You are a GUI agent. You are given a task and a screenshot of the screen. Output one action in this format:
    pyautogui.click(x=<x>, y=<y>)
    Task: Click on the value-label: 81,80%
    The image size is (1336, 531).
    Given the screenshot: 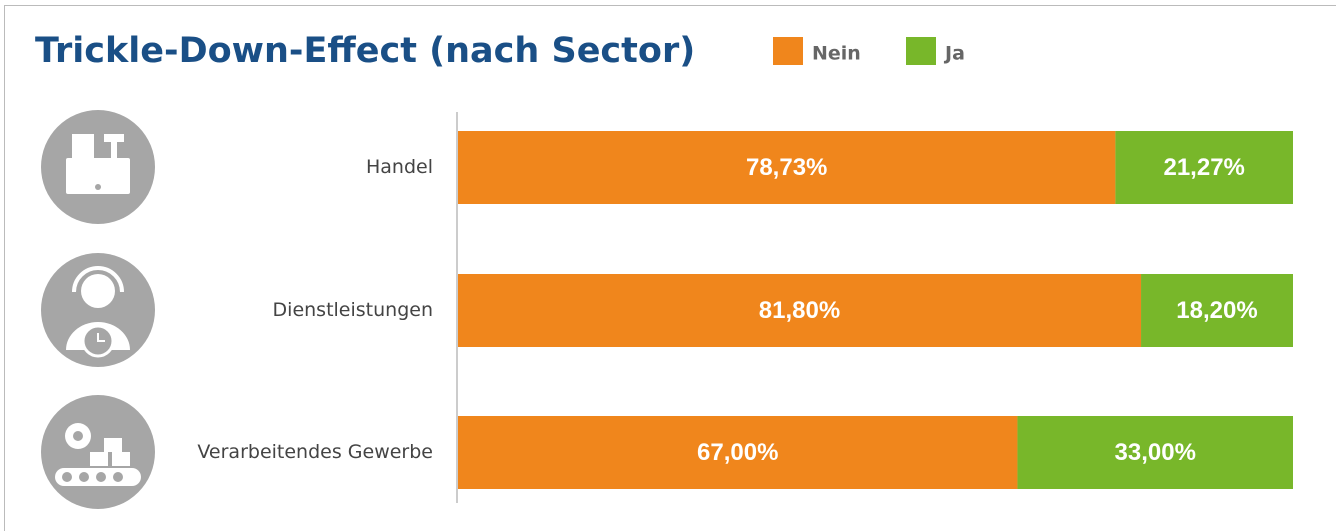 What is the action you would take?
    pyautogui.click(x=799, y=310)
    